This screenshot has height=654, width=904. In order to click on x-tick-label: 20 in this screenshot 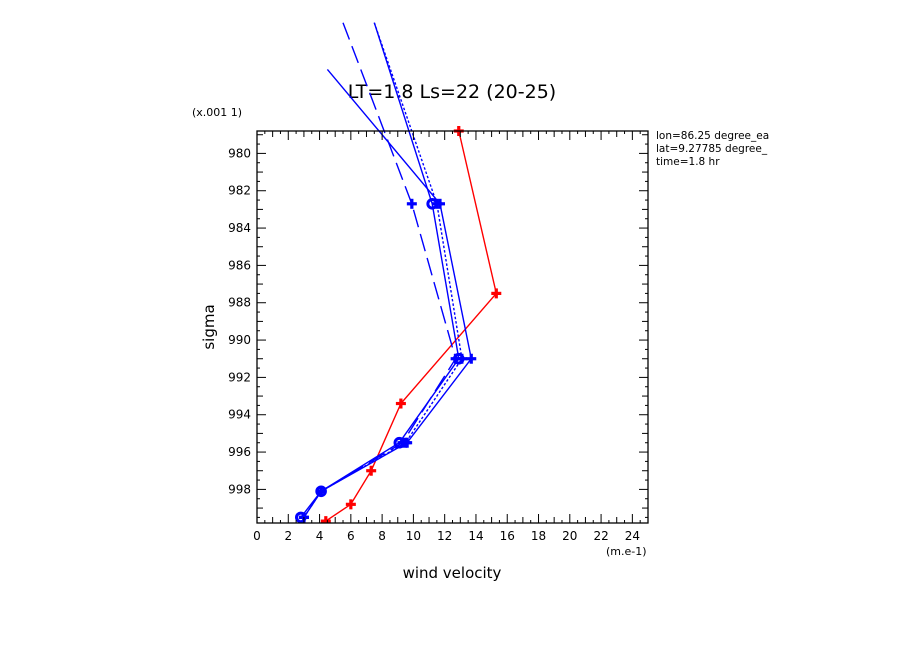, I will do `click(569, 536)`.